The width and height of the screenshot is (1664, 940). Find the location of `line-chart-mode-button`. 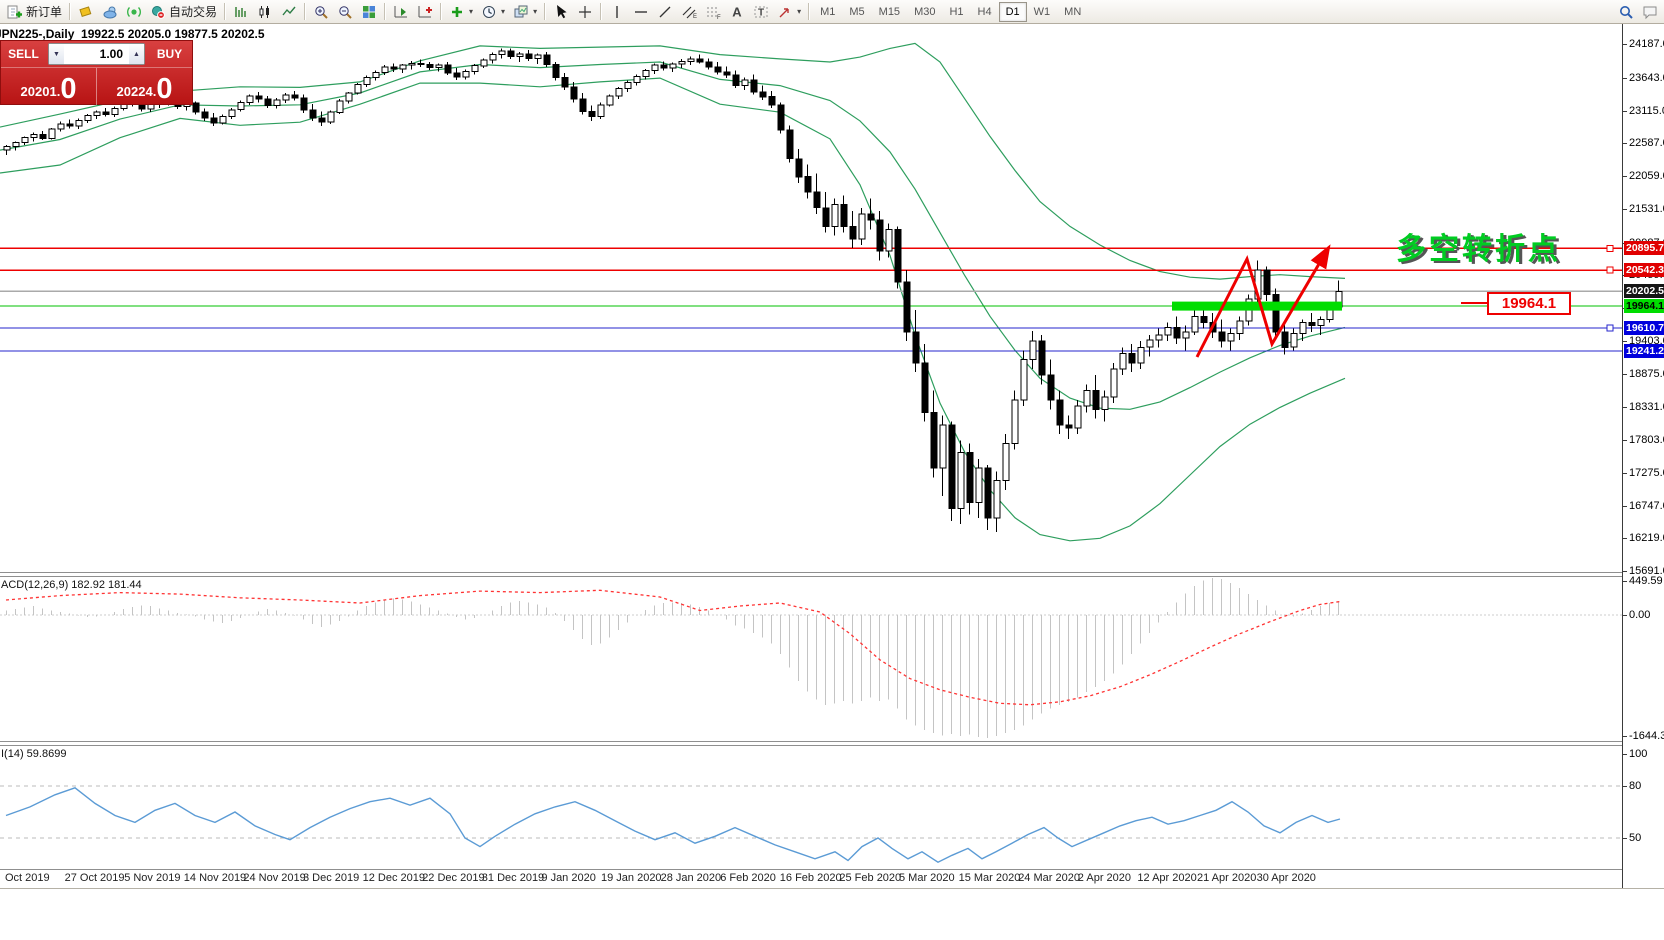

line-chart-mode-button is located at coordinates (289, 12).